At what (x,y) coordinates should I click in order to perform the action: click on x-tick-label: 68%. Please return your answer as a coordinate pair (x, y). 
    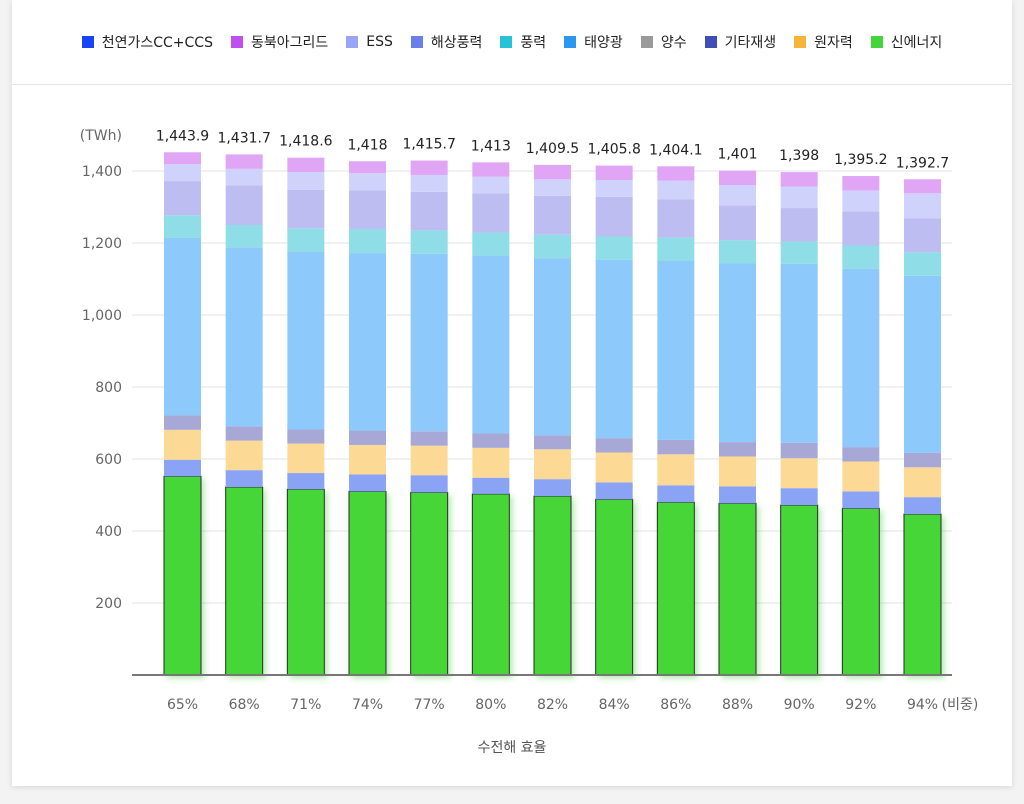
    Looking at the image, I should click on (244, 705).